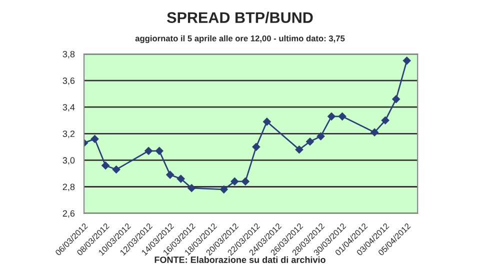 The width and height of the screenshot is (480, 270). Describe the element at coordinates (240, 259) in the screenshot. I see `source-note: FONTE: Elaborazione su dati di archivio` at that location.